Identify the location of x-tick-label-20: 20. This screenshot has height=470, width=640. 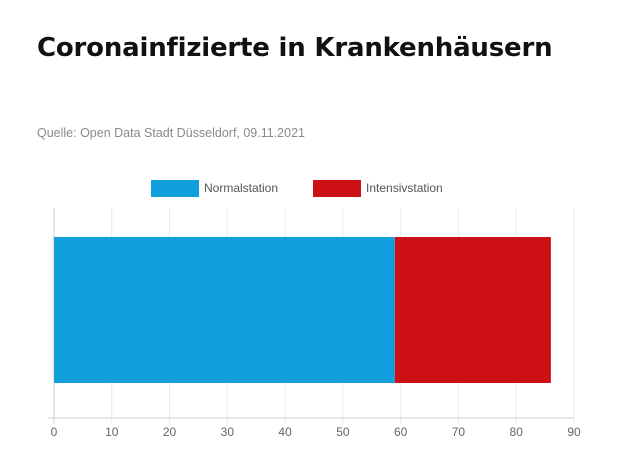
(170, 432).